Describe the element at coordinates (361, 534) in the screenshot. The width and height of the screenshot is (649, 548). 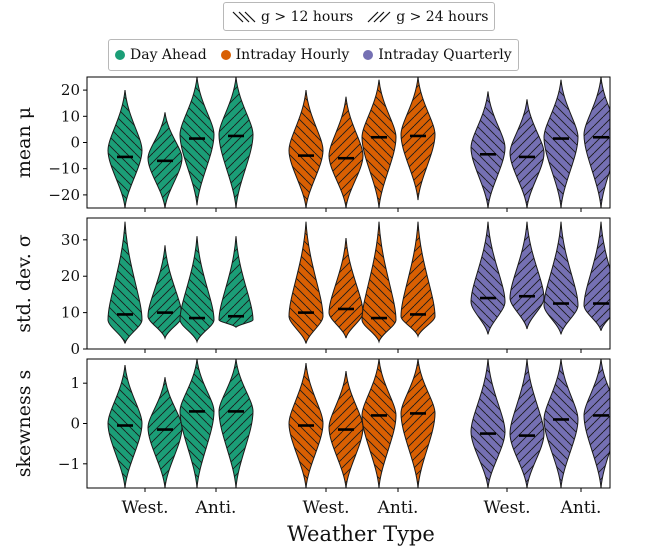
I see `x-axis-label: Weather Type` at that location.